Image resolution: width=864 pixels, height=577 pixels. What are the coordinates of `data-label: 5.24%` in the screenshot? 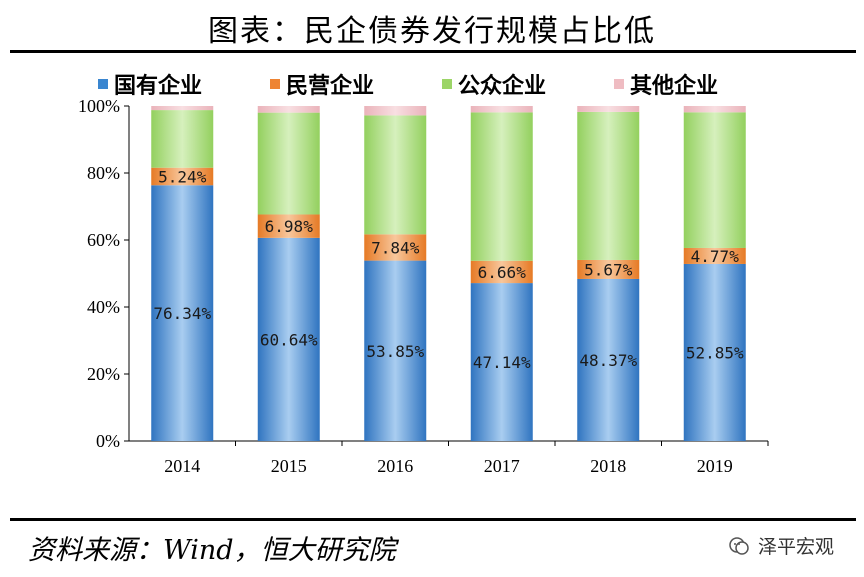 It's located at (182, 176).